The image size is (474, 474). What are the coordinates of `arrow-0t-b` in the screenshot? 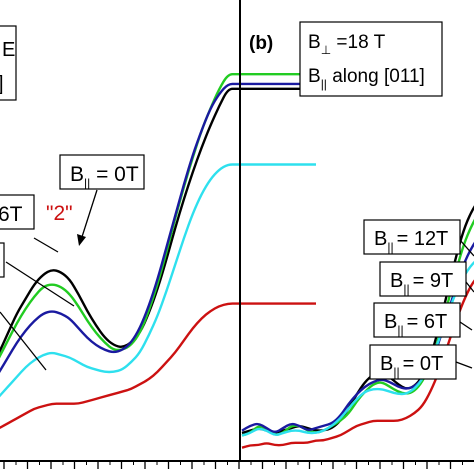 It's located at (464, 365).